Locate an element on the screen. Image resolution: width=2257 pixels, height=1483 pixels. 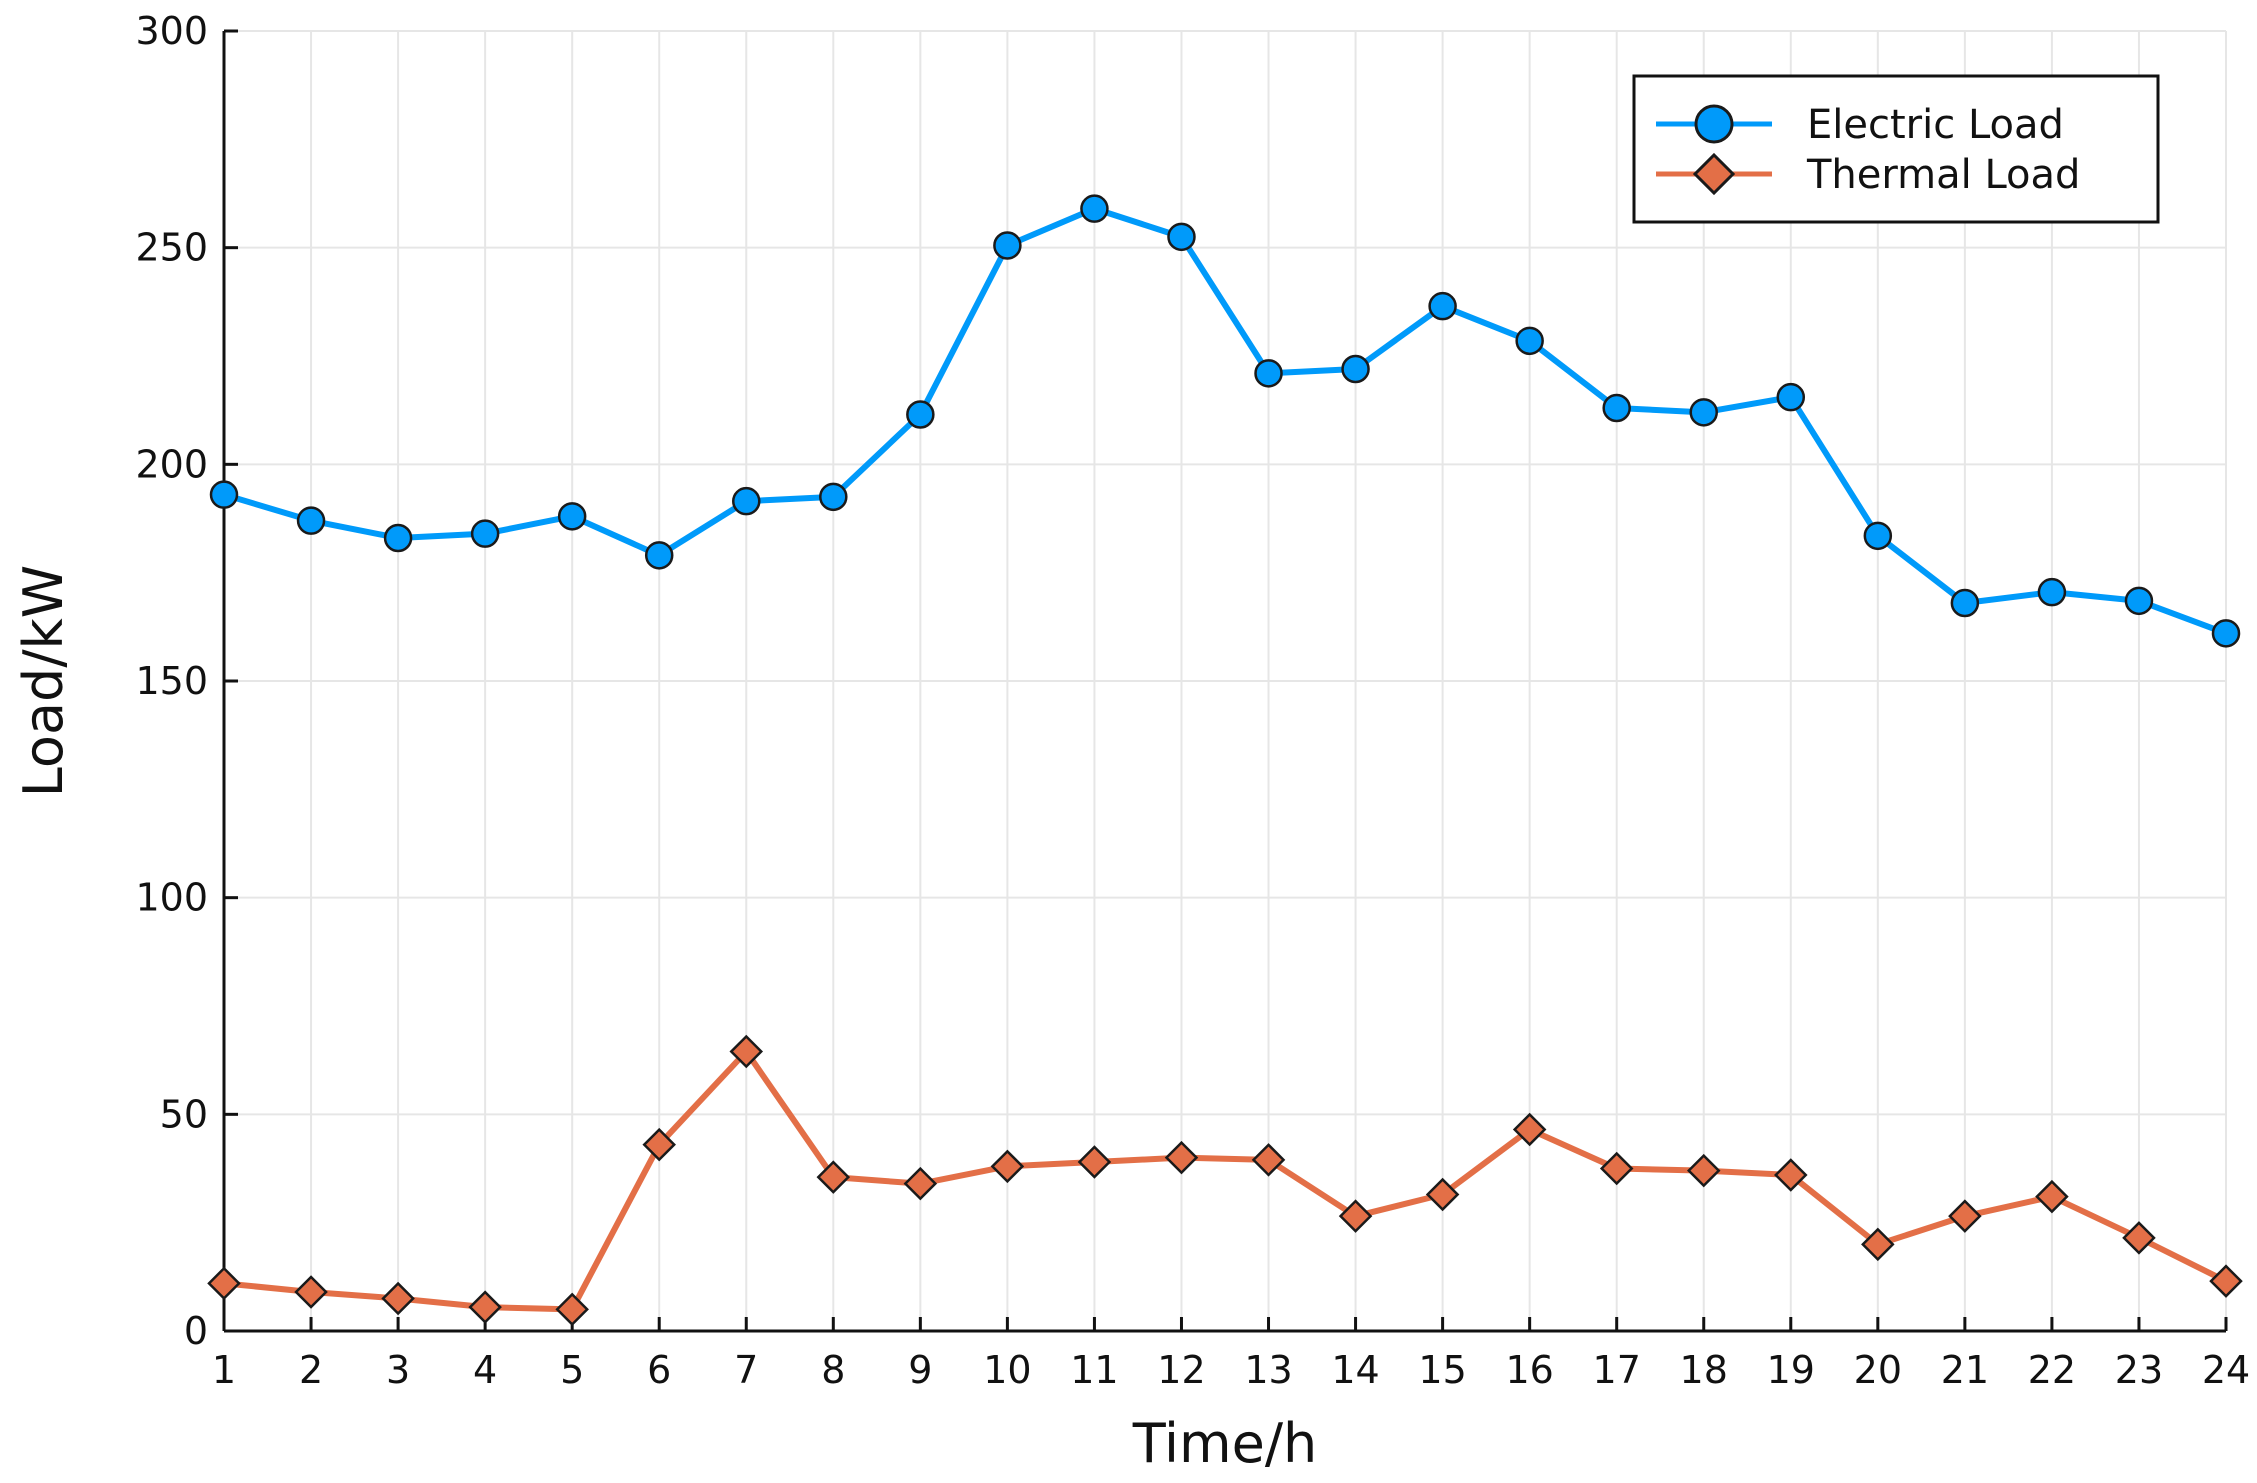
x-tick-label: 15 is located at coordinates (1442, 1370).